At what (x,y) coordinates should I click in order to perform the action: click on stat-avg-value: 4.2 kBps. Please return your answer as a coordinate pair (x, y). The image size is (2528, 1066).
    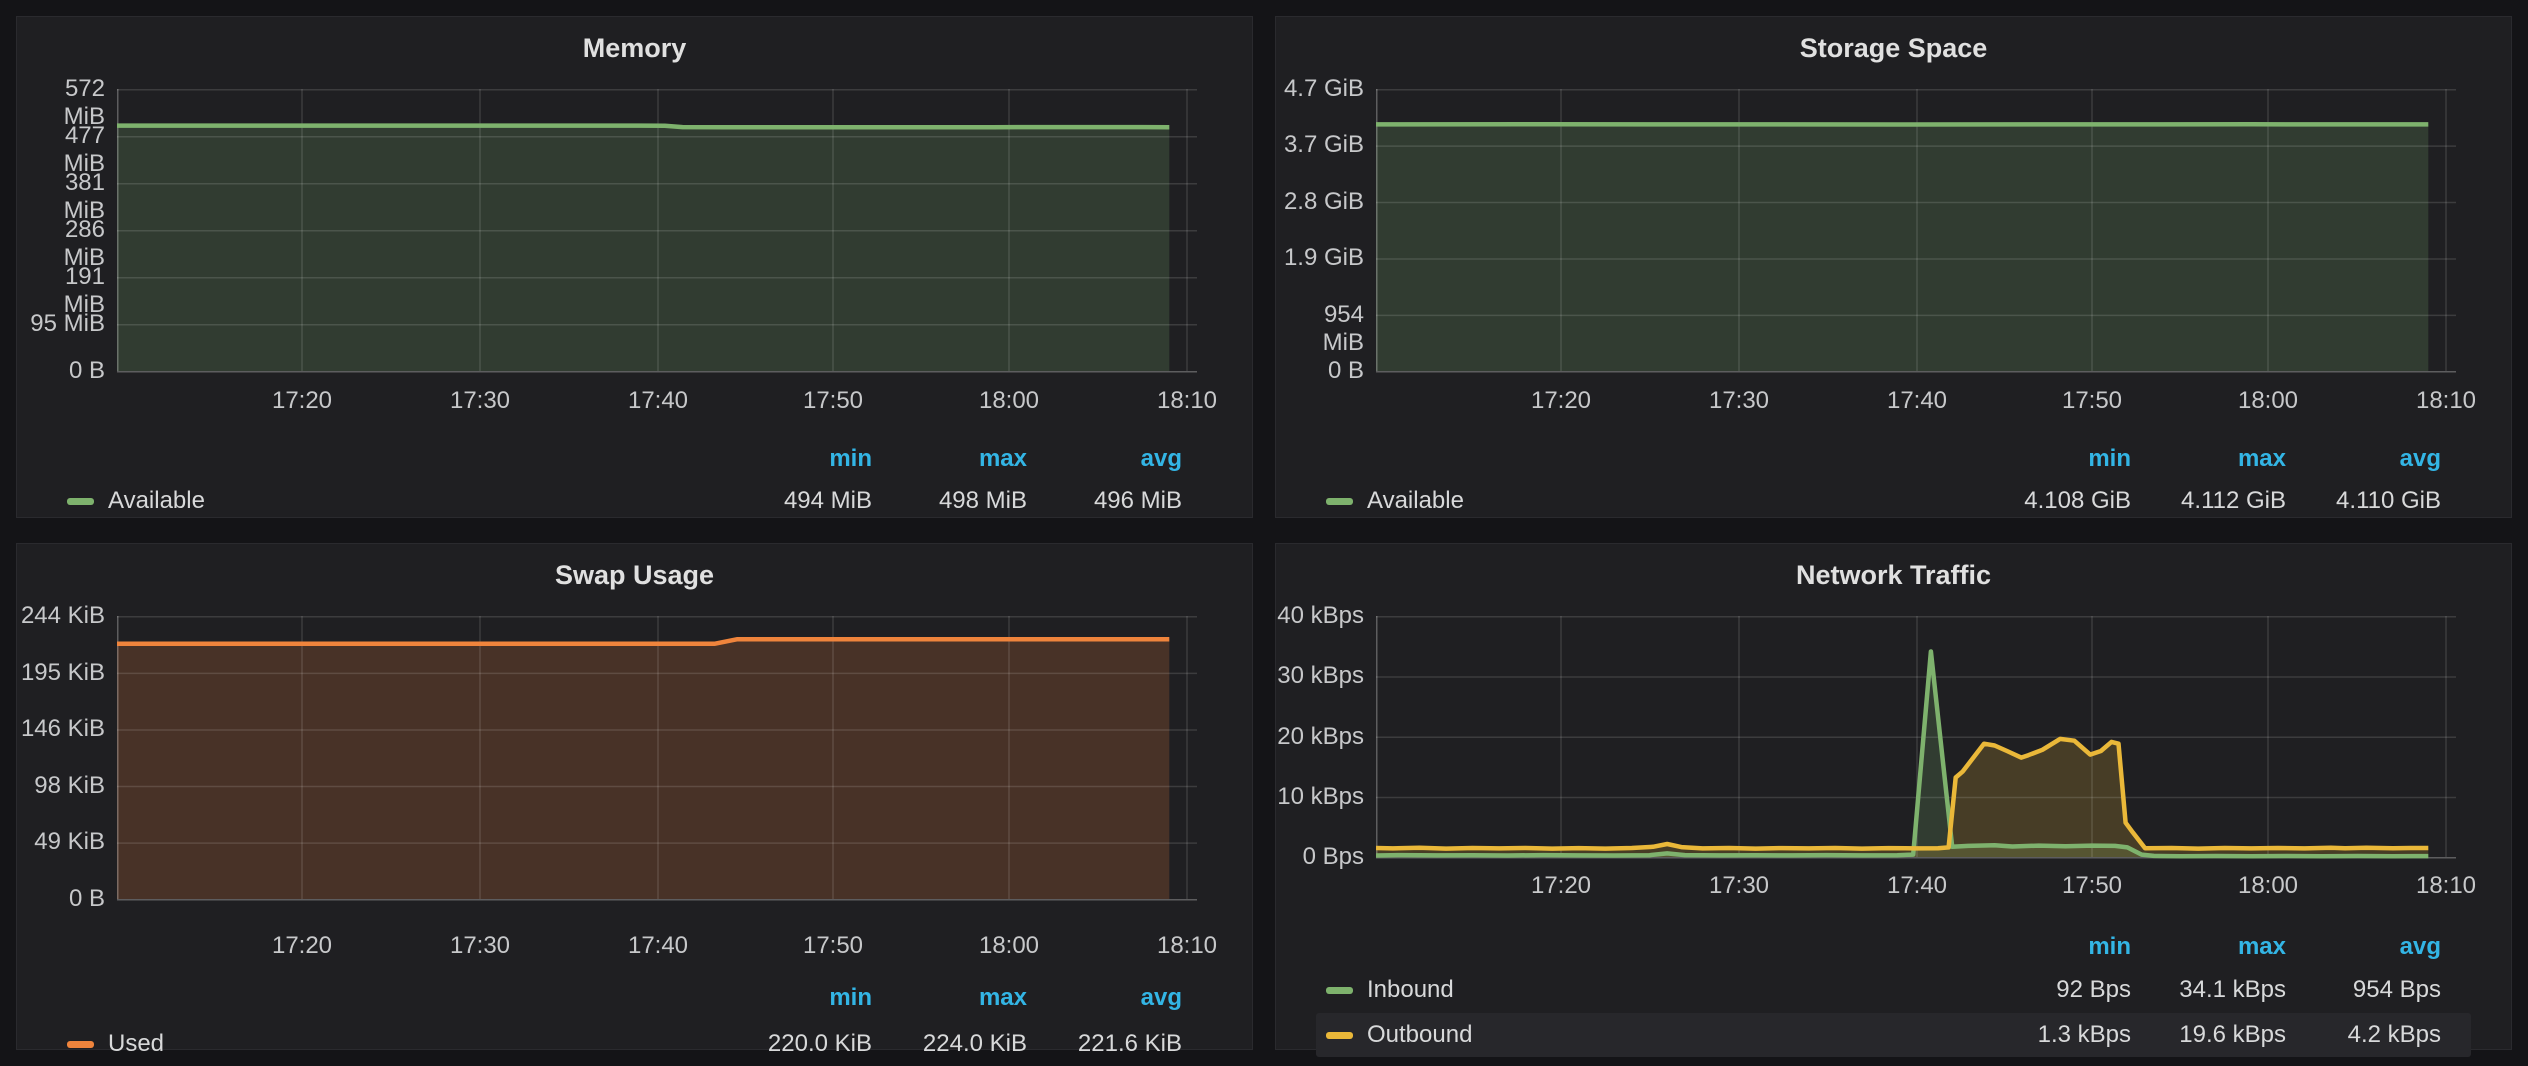
    Looking at the image, I should click on (2394, 1034).